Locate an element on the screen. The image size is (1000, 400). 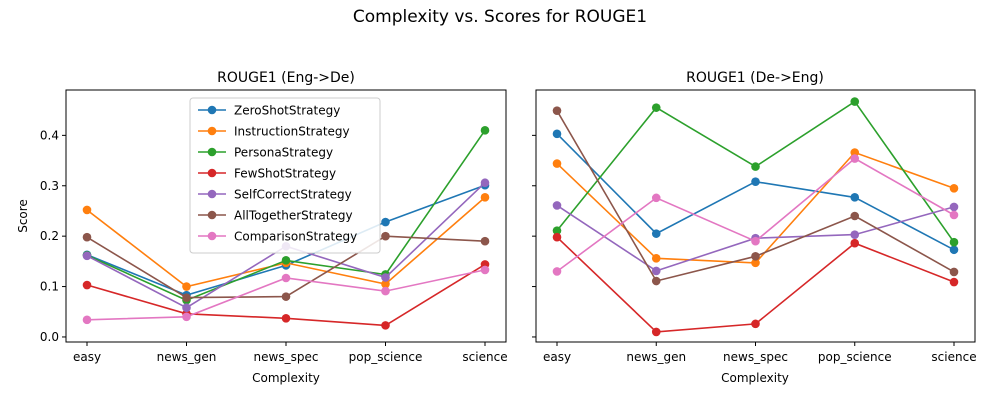
legend-label: AllTogetherStrategy is located at coordinates (293, 216).